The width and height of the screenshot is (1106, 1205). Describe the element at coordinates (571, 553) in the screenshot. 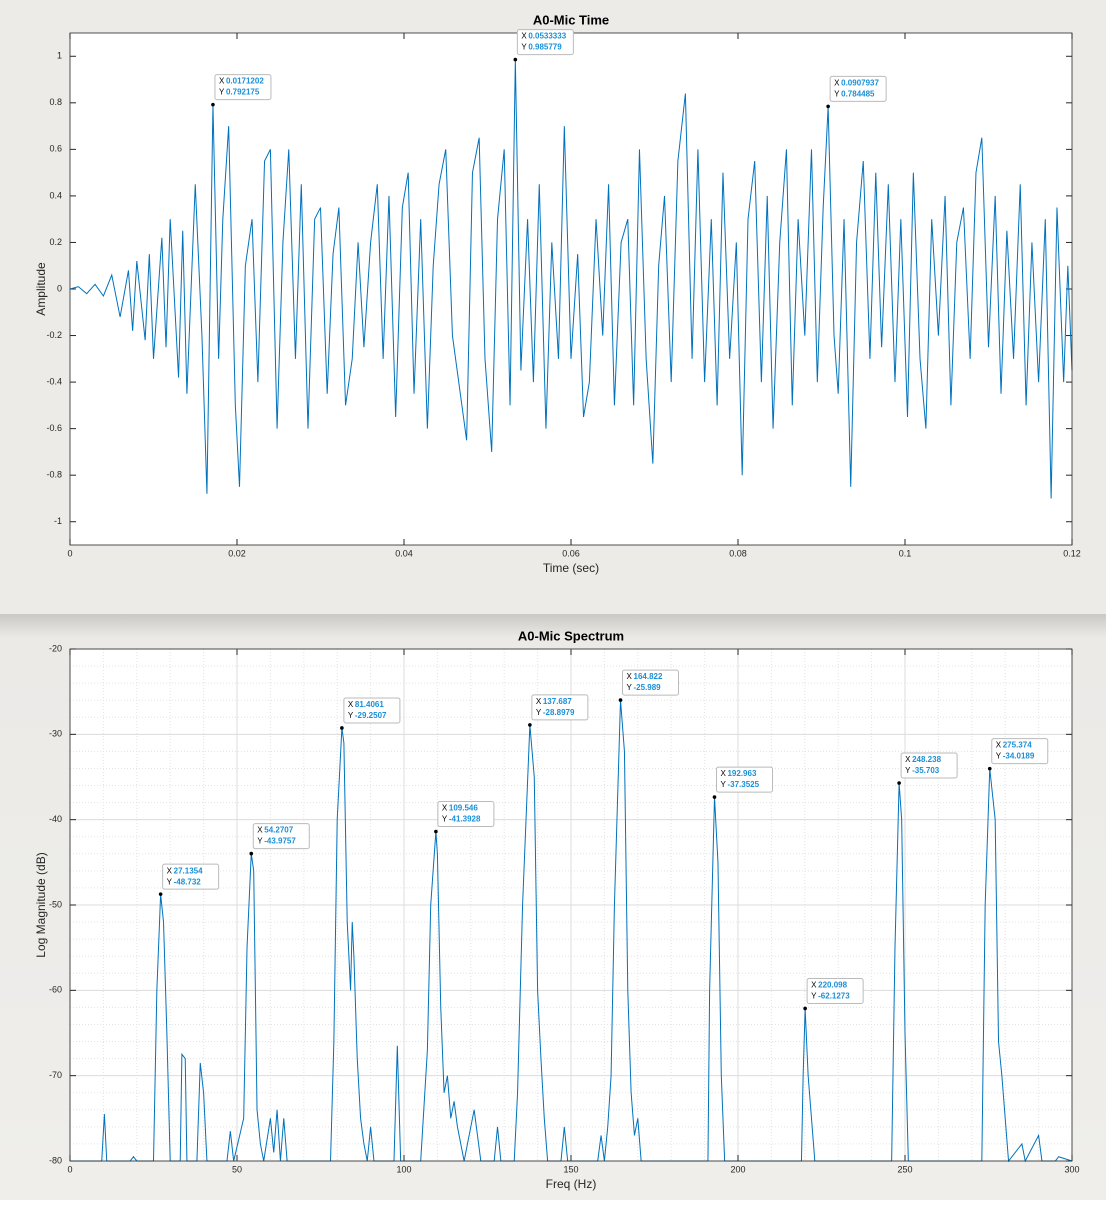

I see `x-tick-label: 0.06` at that location.